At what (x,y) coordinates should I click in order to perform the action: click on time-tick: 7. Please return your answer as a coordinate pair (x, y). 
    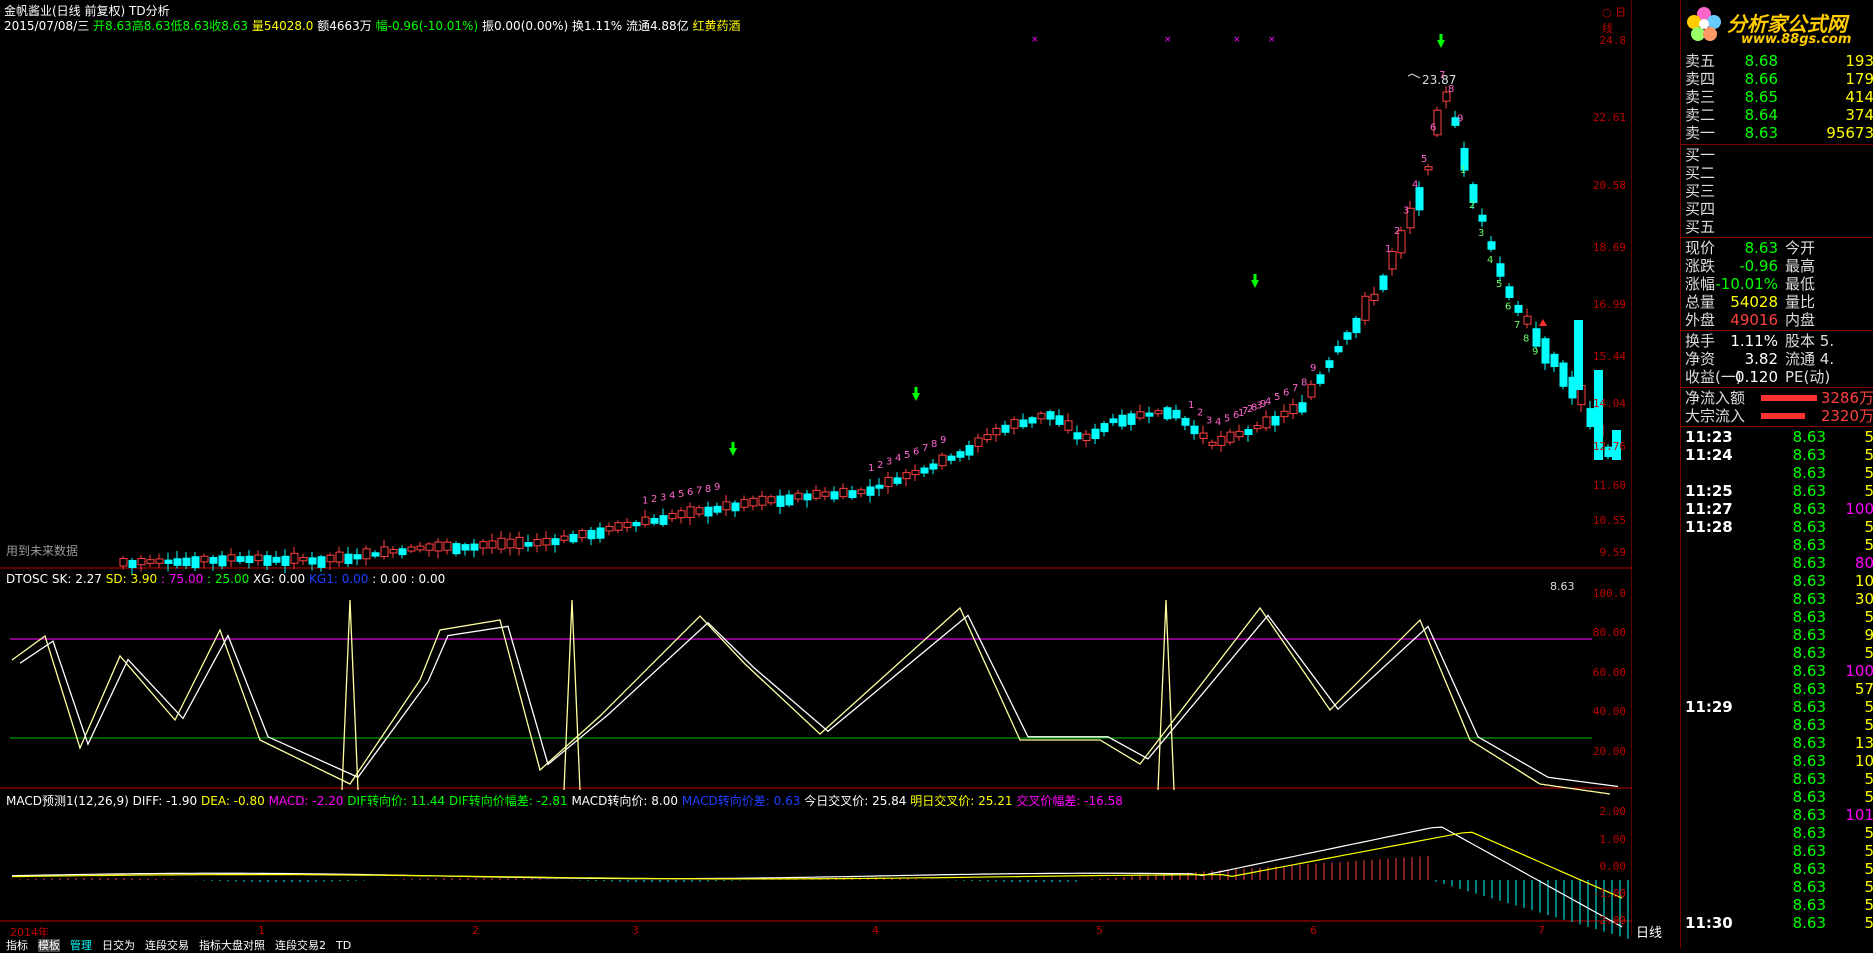
    Looking at the image, I should click on (1541, 930).